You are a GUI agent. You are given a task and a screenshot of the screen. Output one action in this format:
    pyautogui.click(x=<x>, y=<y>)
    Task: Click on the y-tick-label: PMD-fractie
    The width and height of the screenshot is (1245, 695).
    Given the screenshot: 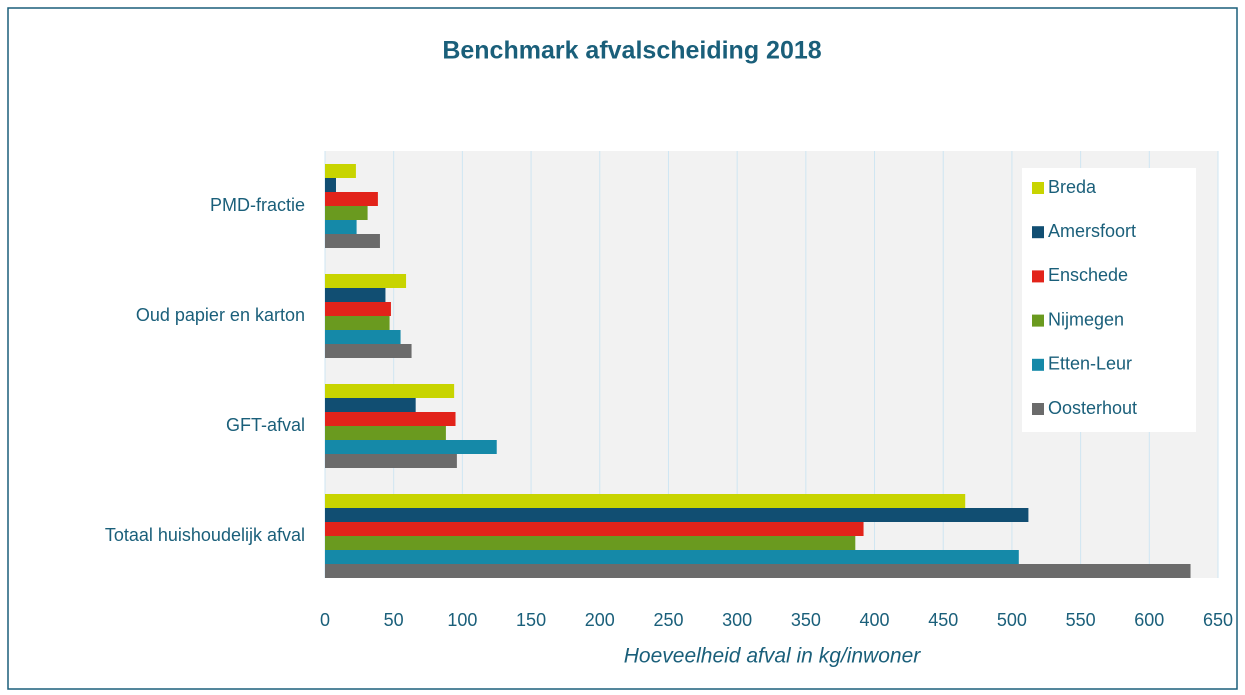 What is the action you would take?
    pyautogui.click(x=257, y=205)
    